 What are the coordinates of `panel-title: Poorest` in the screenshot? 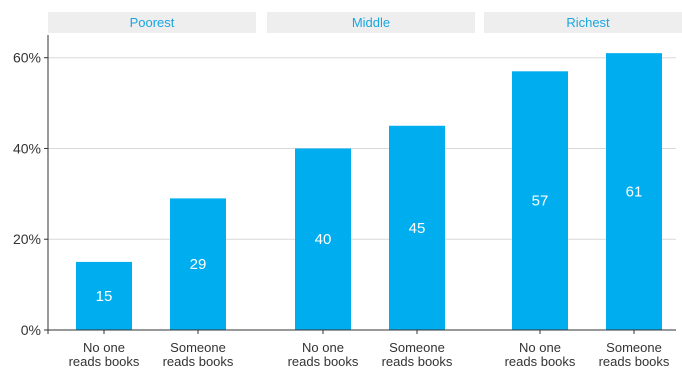 It's located at (152, 22).